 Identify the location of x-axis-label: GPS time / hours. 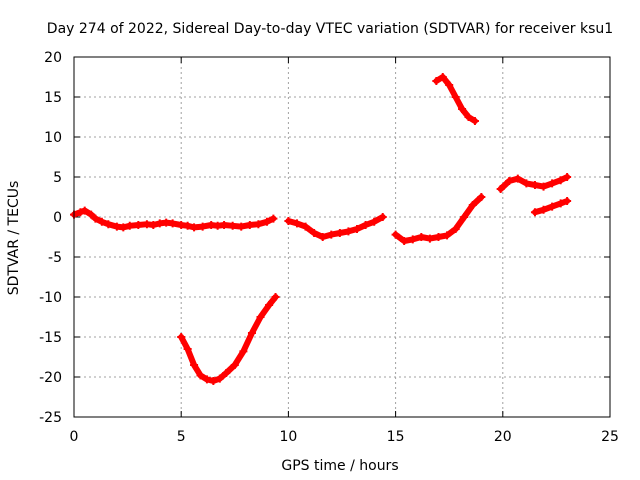
(339, 466).